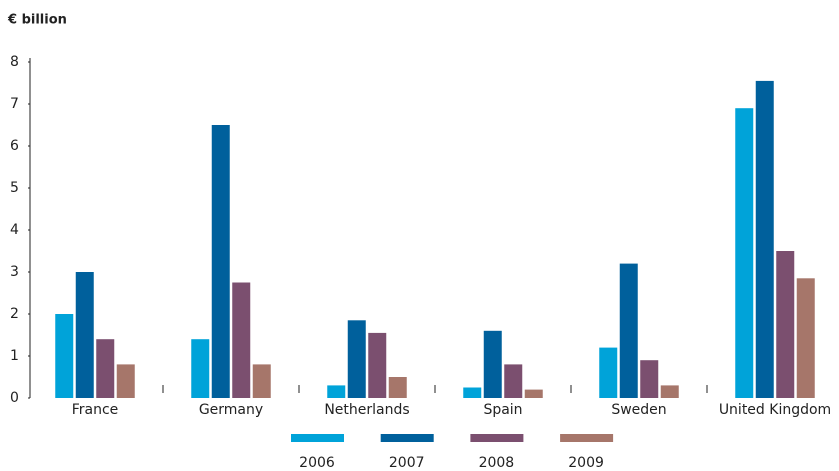  What do you see at coordinates (366, 410) in the screenshot?
I see `x-tick-label: Netherlands` at bounding box center [366, 410].